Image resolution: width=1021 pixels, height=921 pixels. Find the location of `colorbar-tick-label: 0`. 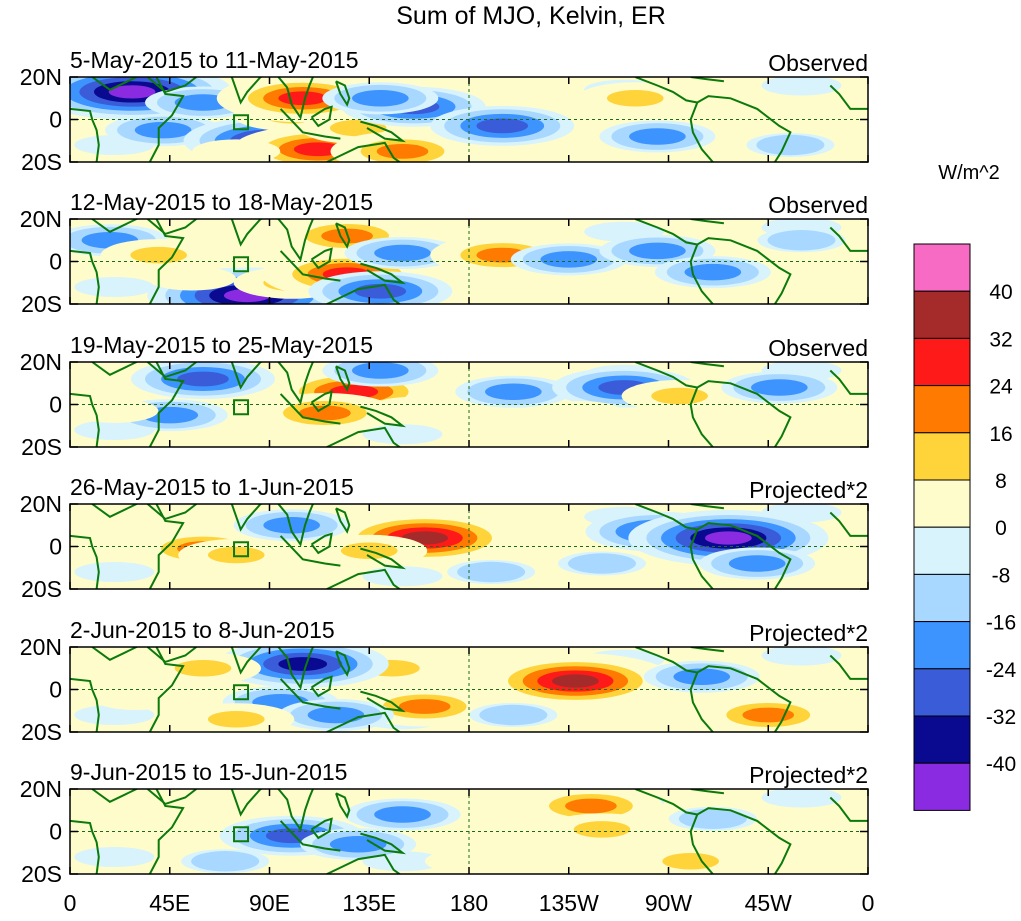

colorbar-tick-label: 0 is located at coordinates (1001, 528).